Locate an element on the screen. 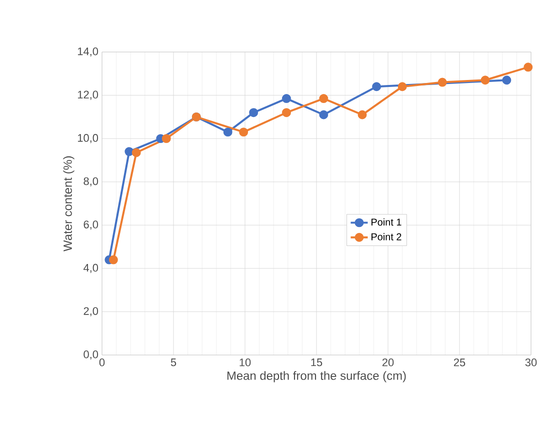 This screenshot has width=552, height=434. y-tick-label: 2,0 is located at coordinates (91, 311).